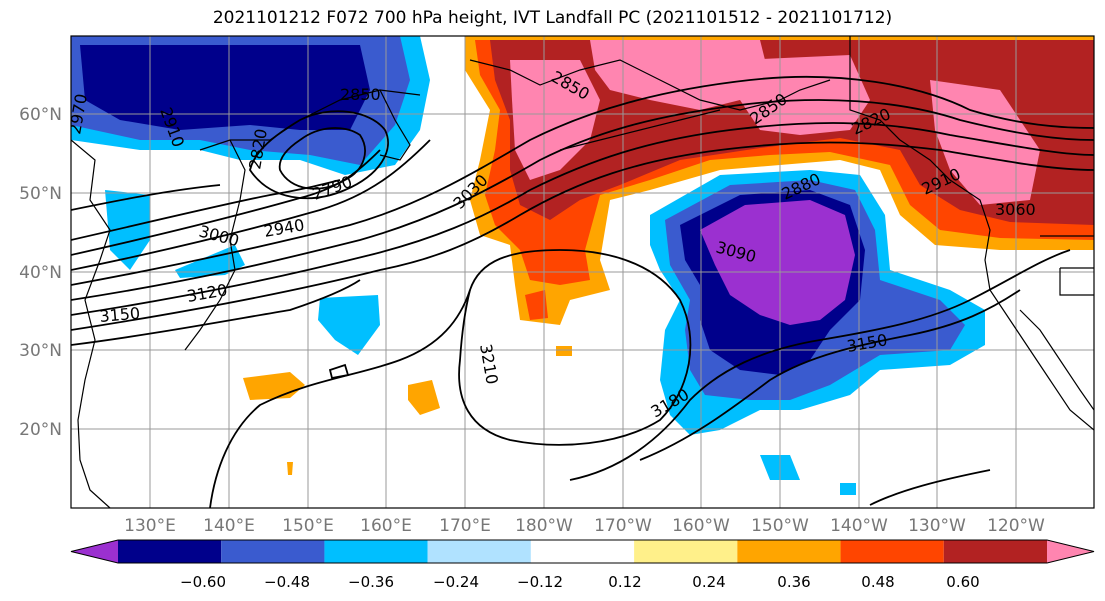  What do you see at coordinates (624, 582) in the screenshot?
I see `colorbar-tick-label: 0.12` at bounding box center [624, 582].